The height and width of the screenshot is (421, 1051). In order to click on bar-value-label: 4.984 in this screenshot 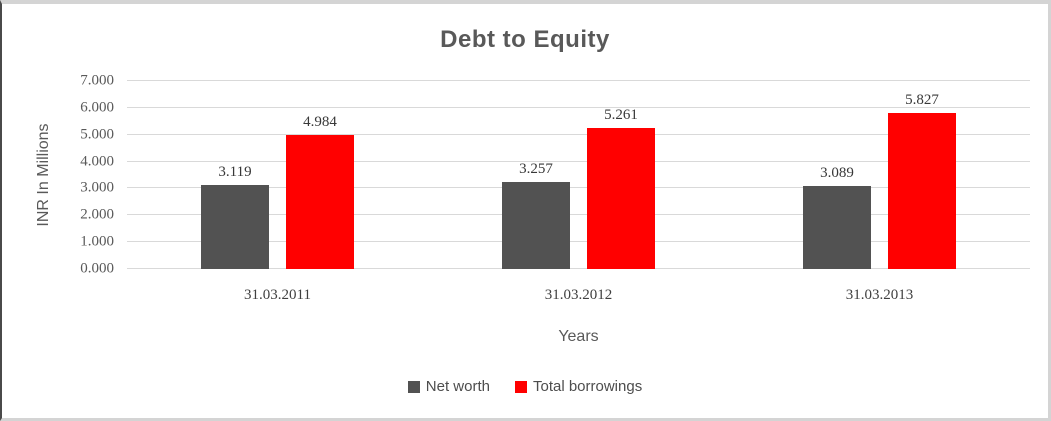, I will do `click(320, 122)`.